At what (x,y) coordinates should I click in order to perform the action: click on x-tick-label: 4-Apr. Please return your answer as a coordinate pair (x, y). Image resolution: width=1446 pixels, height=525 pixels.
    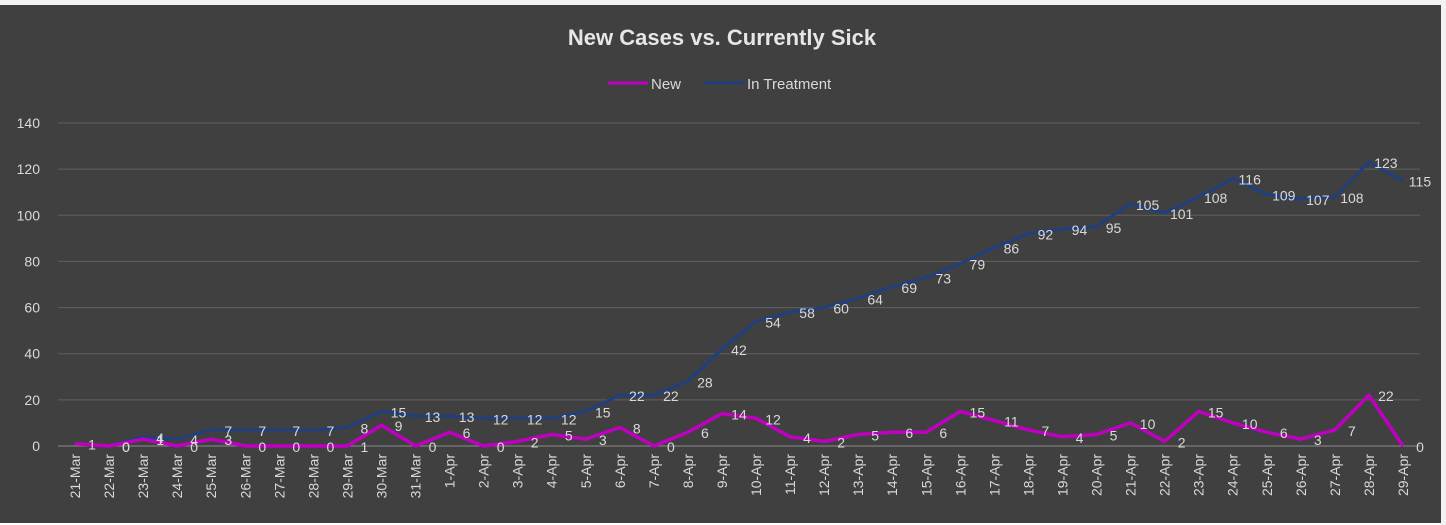
    Looking at the image, I should click on (552, 471).